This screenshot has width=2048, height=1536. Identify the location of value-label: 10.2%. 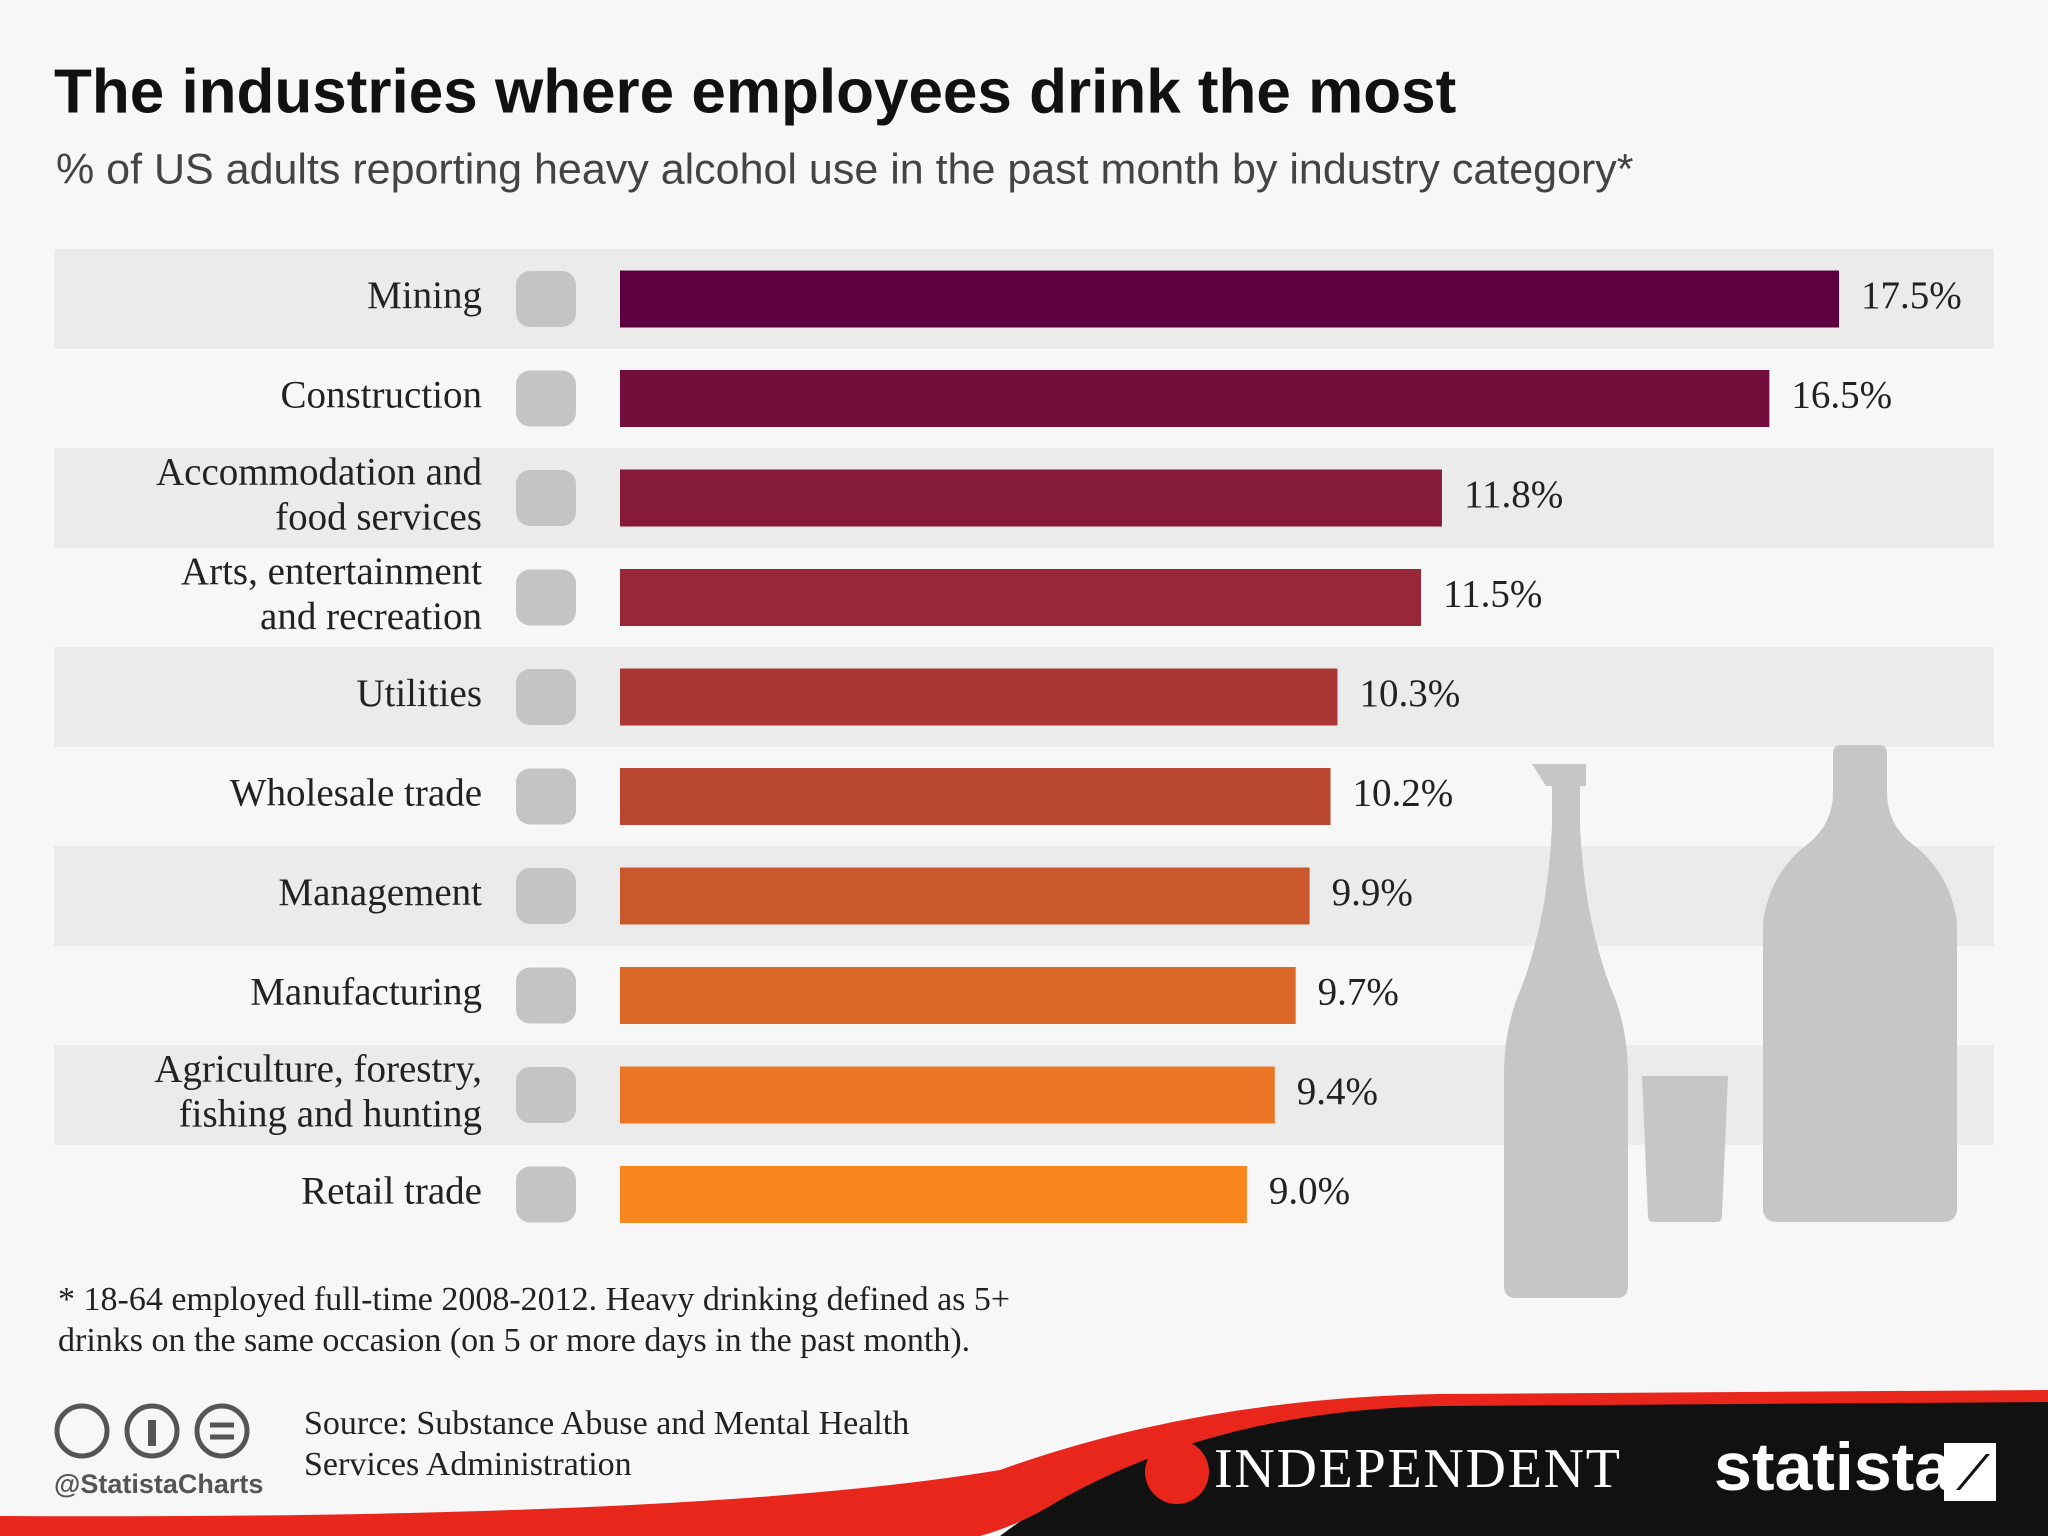
(1403, 792).